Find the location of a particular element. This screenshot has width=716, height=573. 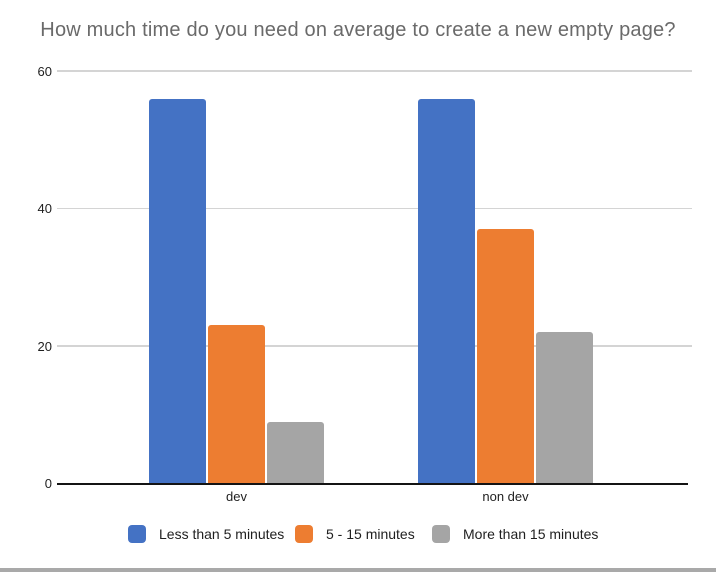

legend-label-more-than-15-minutes: More than 15 minutes is located at coordinates (531, 533).